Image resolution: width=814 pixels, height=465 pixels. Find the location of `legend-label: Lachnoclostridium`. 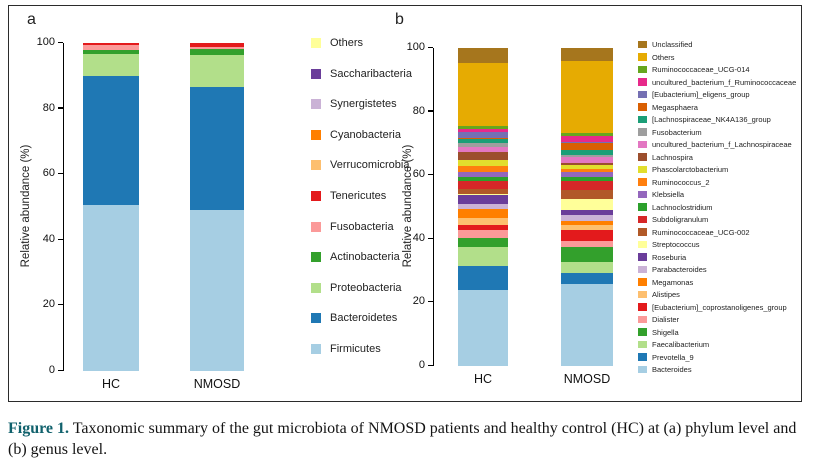

legend-label: Lachnoclostridium is located at coordinates (682, 207).